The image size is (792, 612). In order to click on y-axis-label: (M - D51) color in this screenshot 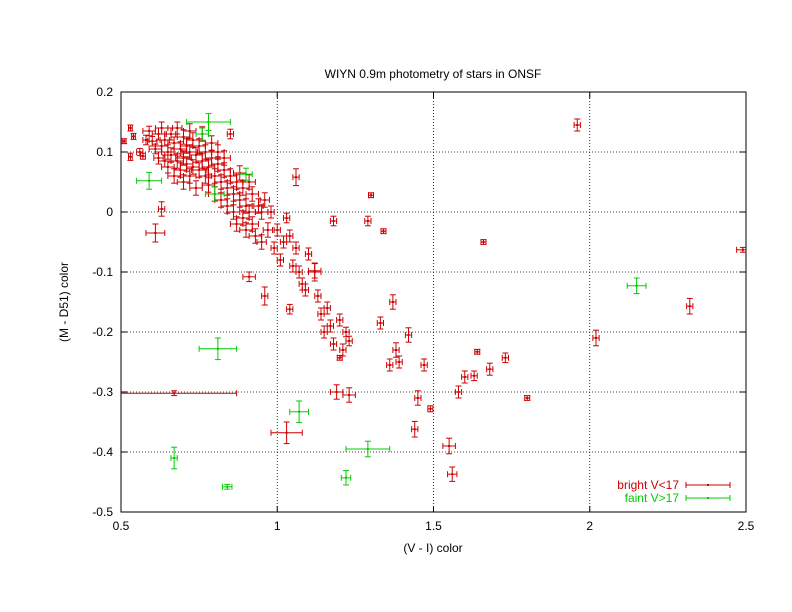, I will do `click(64, 302)`.